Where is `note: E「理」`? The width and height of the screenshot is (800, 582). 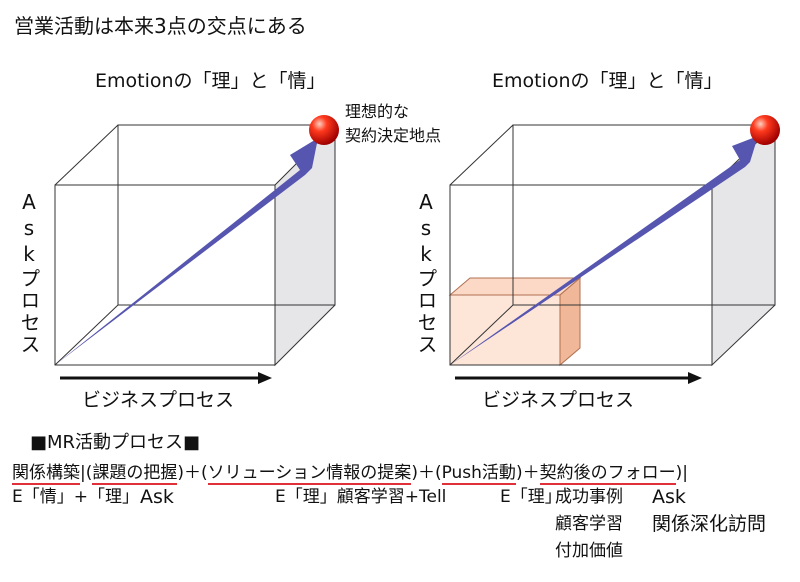 note: E「理」 is located at coordinates (531, 497).